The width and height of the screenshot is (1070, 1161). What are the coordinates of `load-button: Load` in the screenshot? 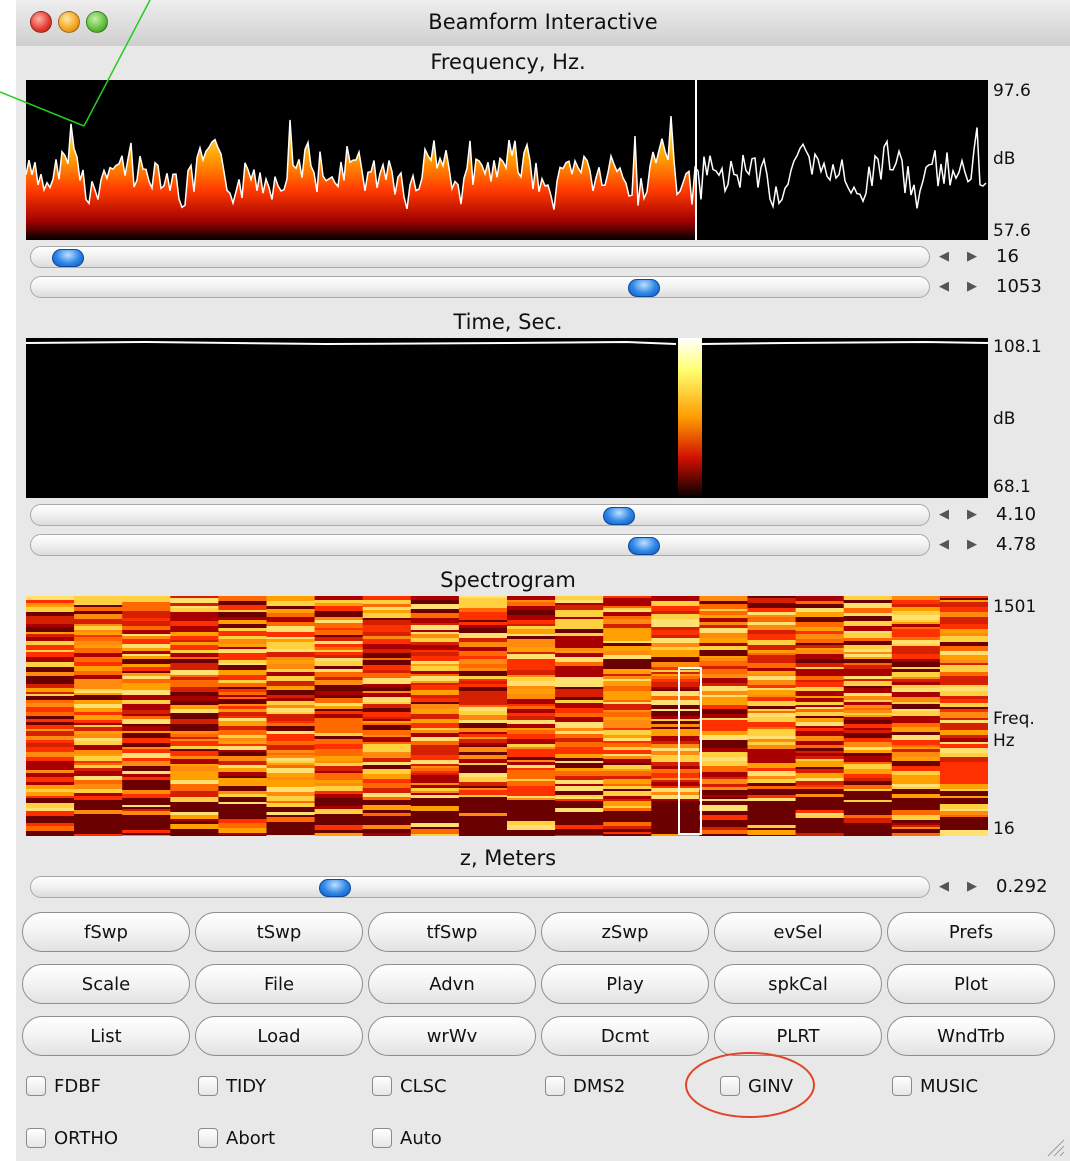 It's located at (279, 1036).